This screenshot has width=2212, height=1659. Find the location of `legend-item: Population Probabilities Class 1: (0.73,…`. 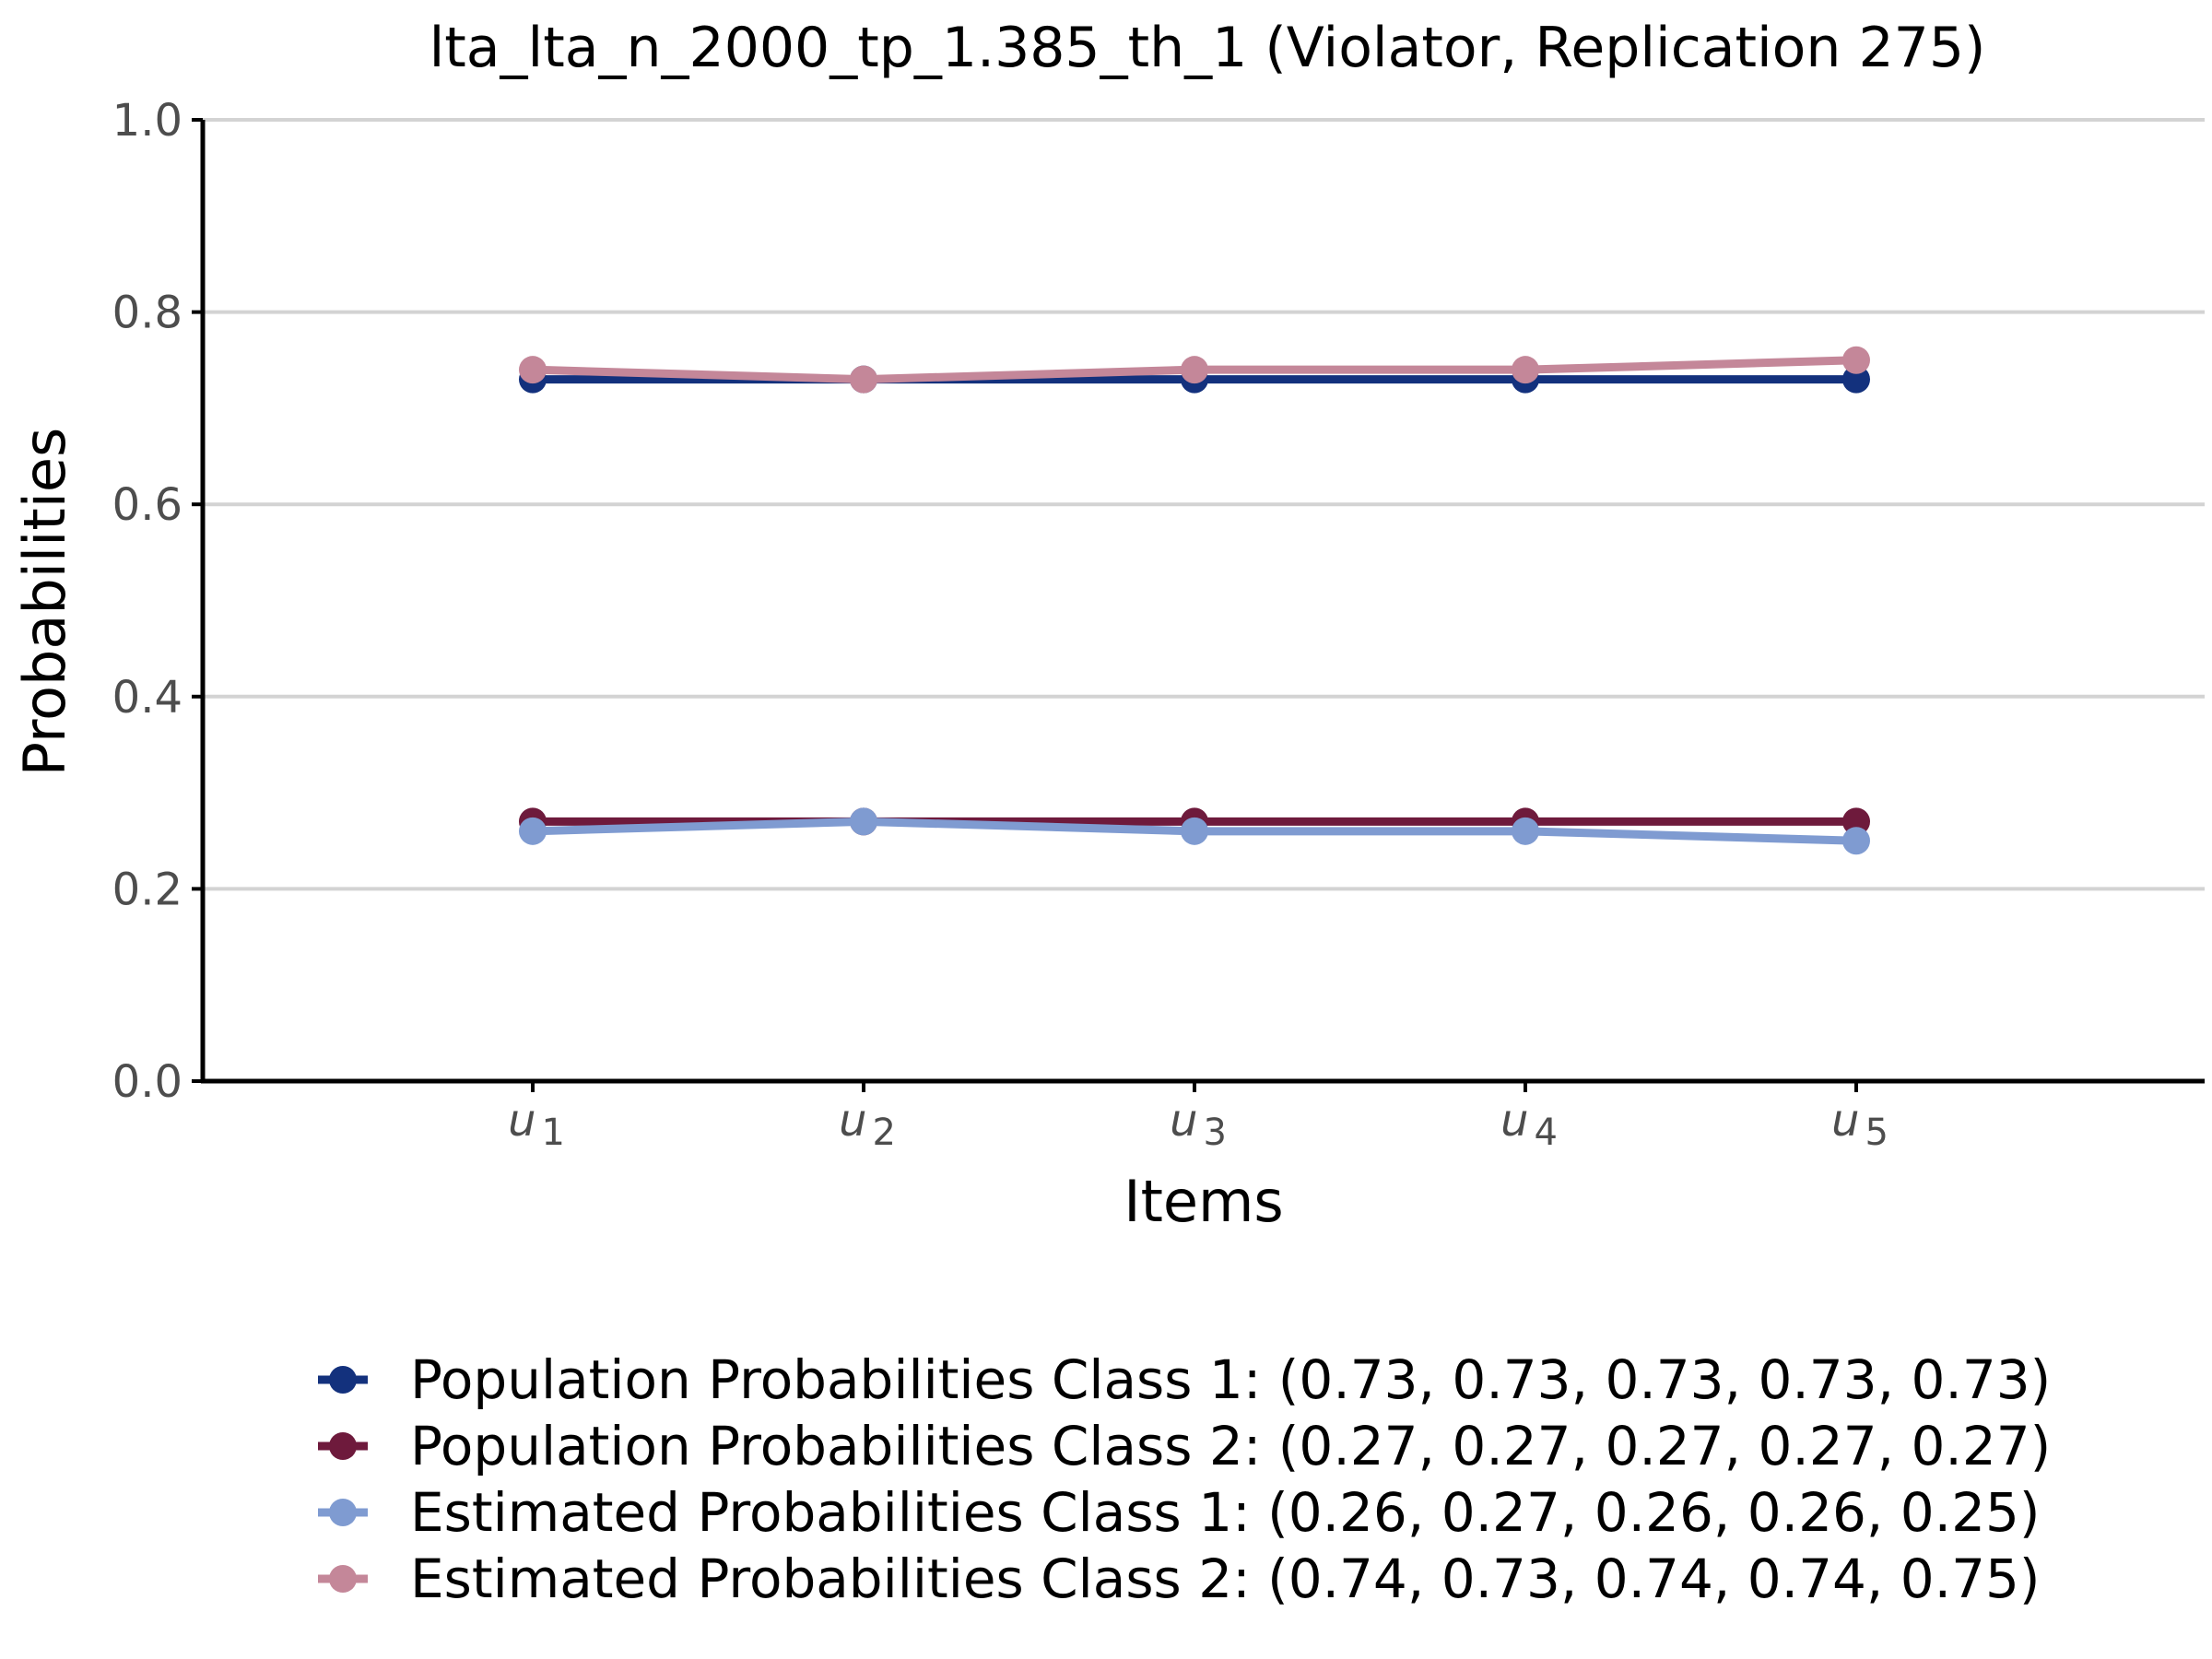

legend-item: Population Probabilities Class 1: (0.73,… is located at coordinates (1184, 1379).